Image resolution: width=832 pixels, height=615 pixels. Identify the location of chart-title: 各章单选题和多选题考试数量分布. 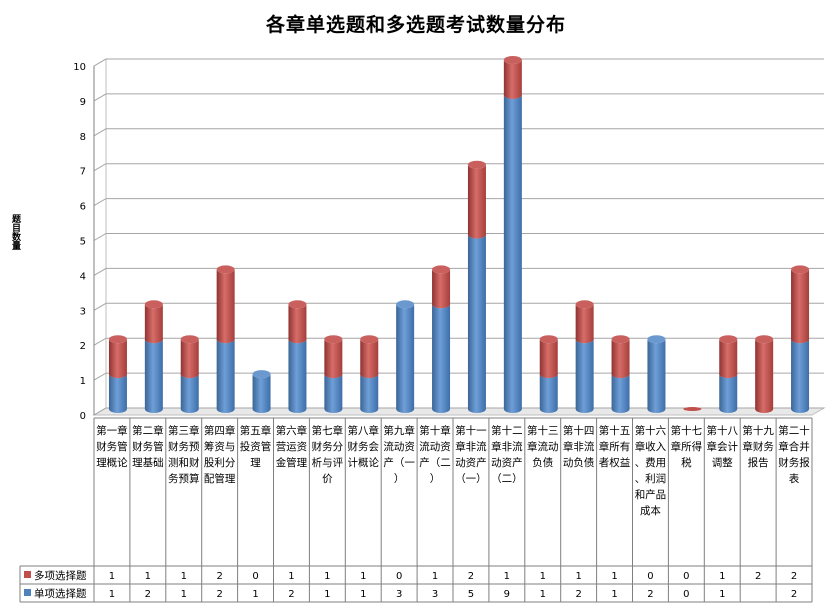
(415, 25).